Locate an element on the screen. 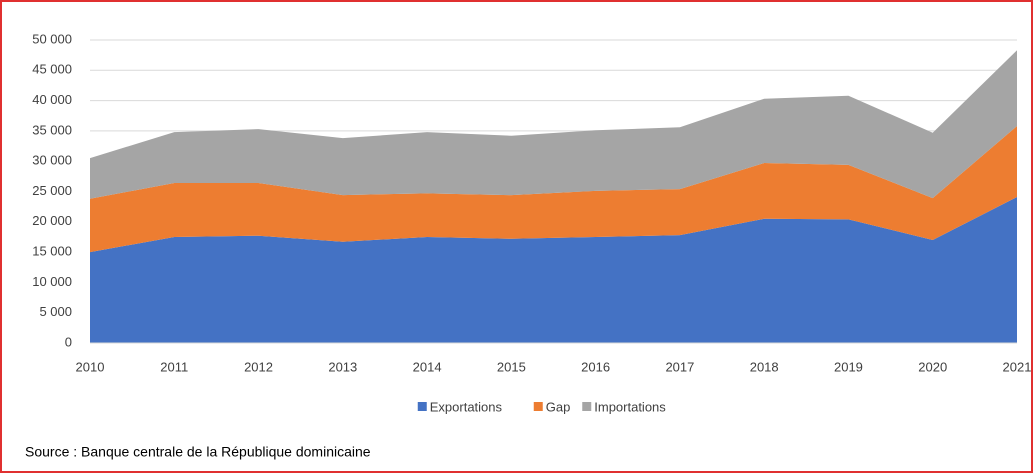 This screenshot has height=473, width=1033. y-tick-label: 30 000 is located at coordinates (52, 160).